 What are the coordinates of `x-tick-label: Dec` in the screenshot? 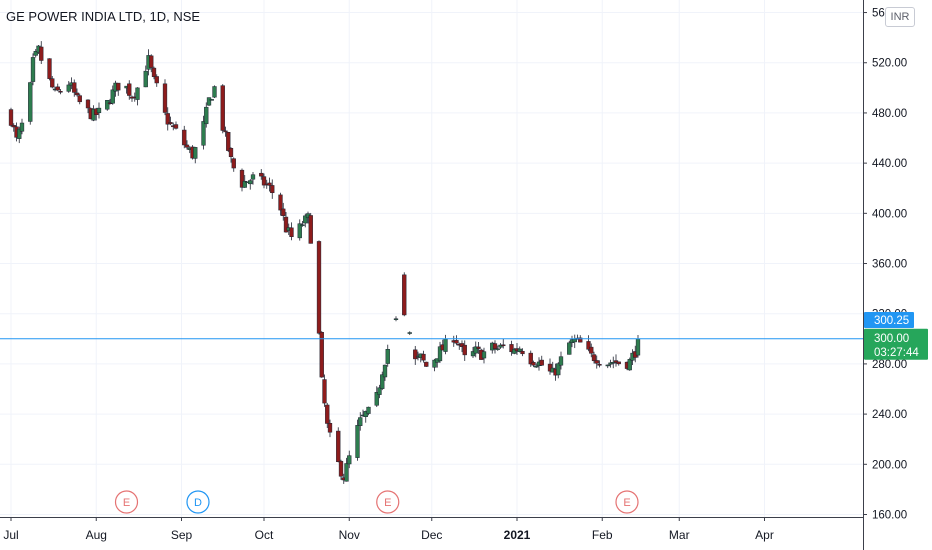 It's located at (431, 535).